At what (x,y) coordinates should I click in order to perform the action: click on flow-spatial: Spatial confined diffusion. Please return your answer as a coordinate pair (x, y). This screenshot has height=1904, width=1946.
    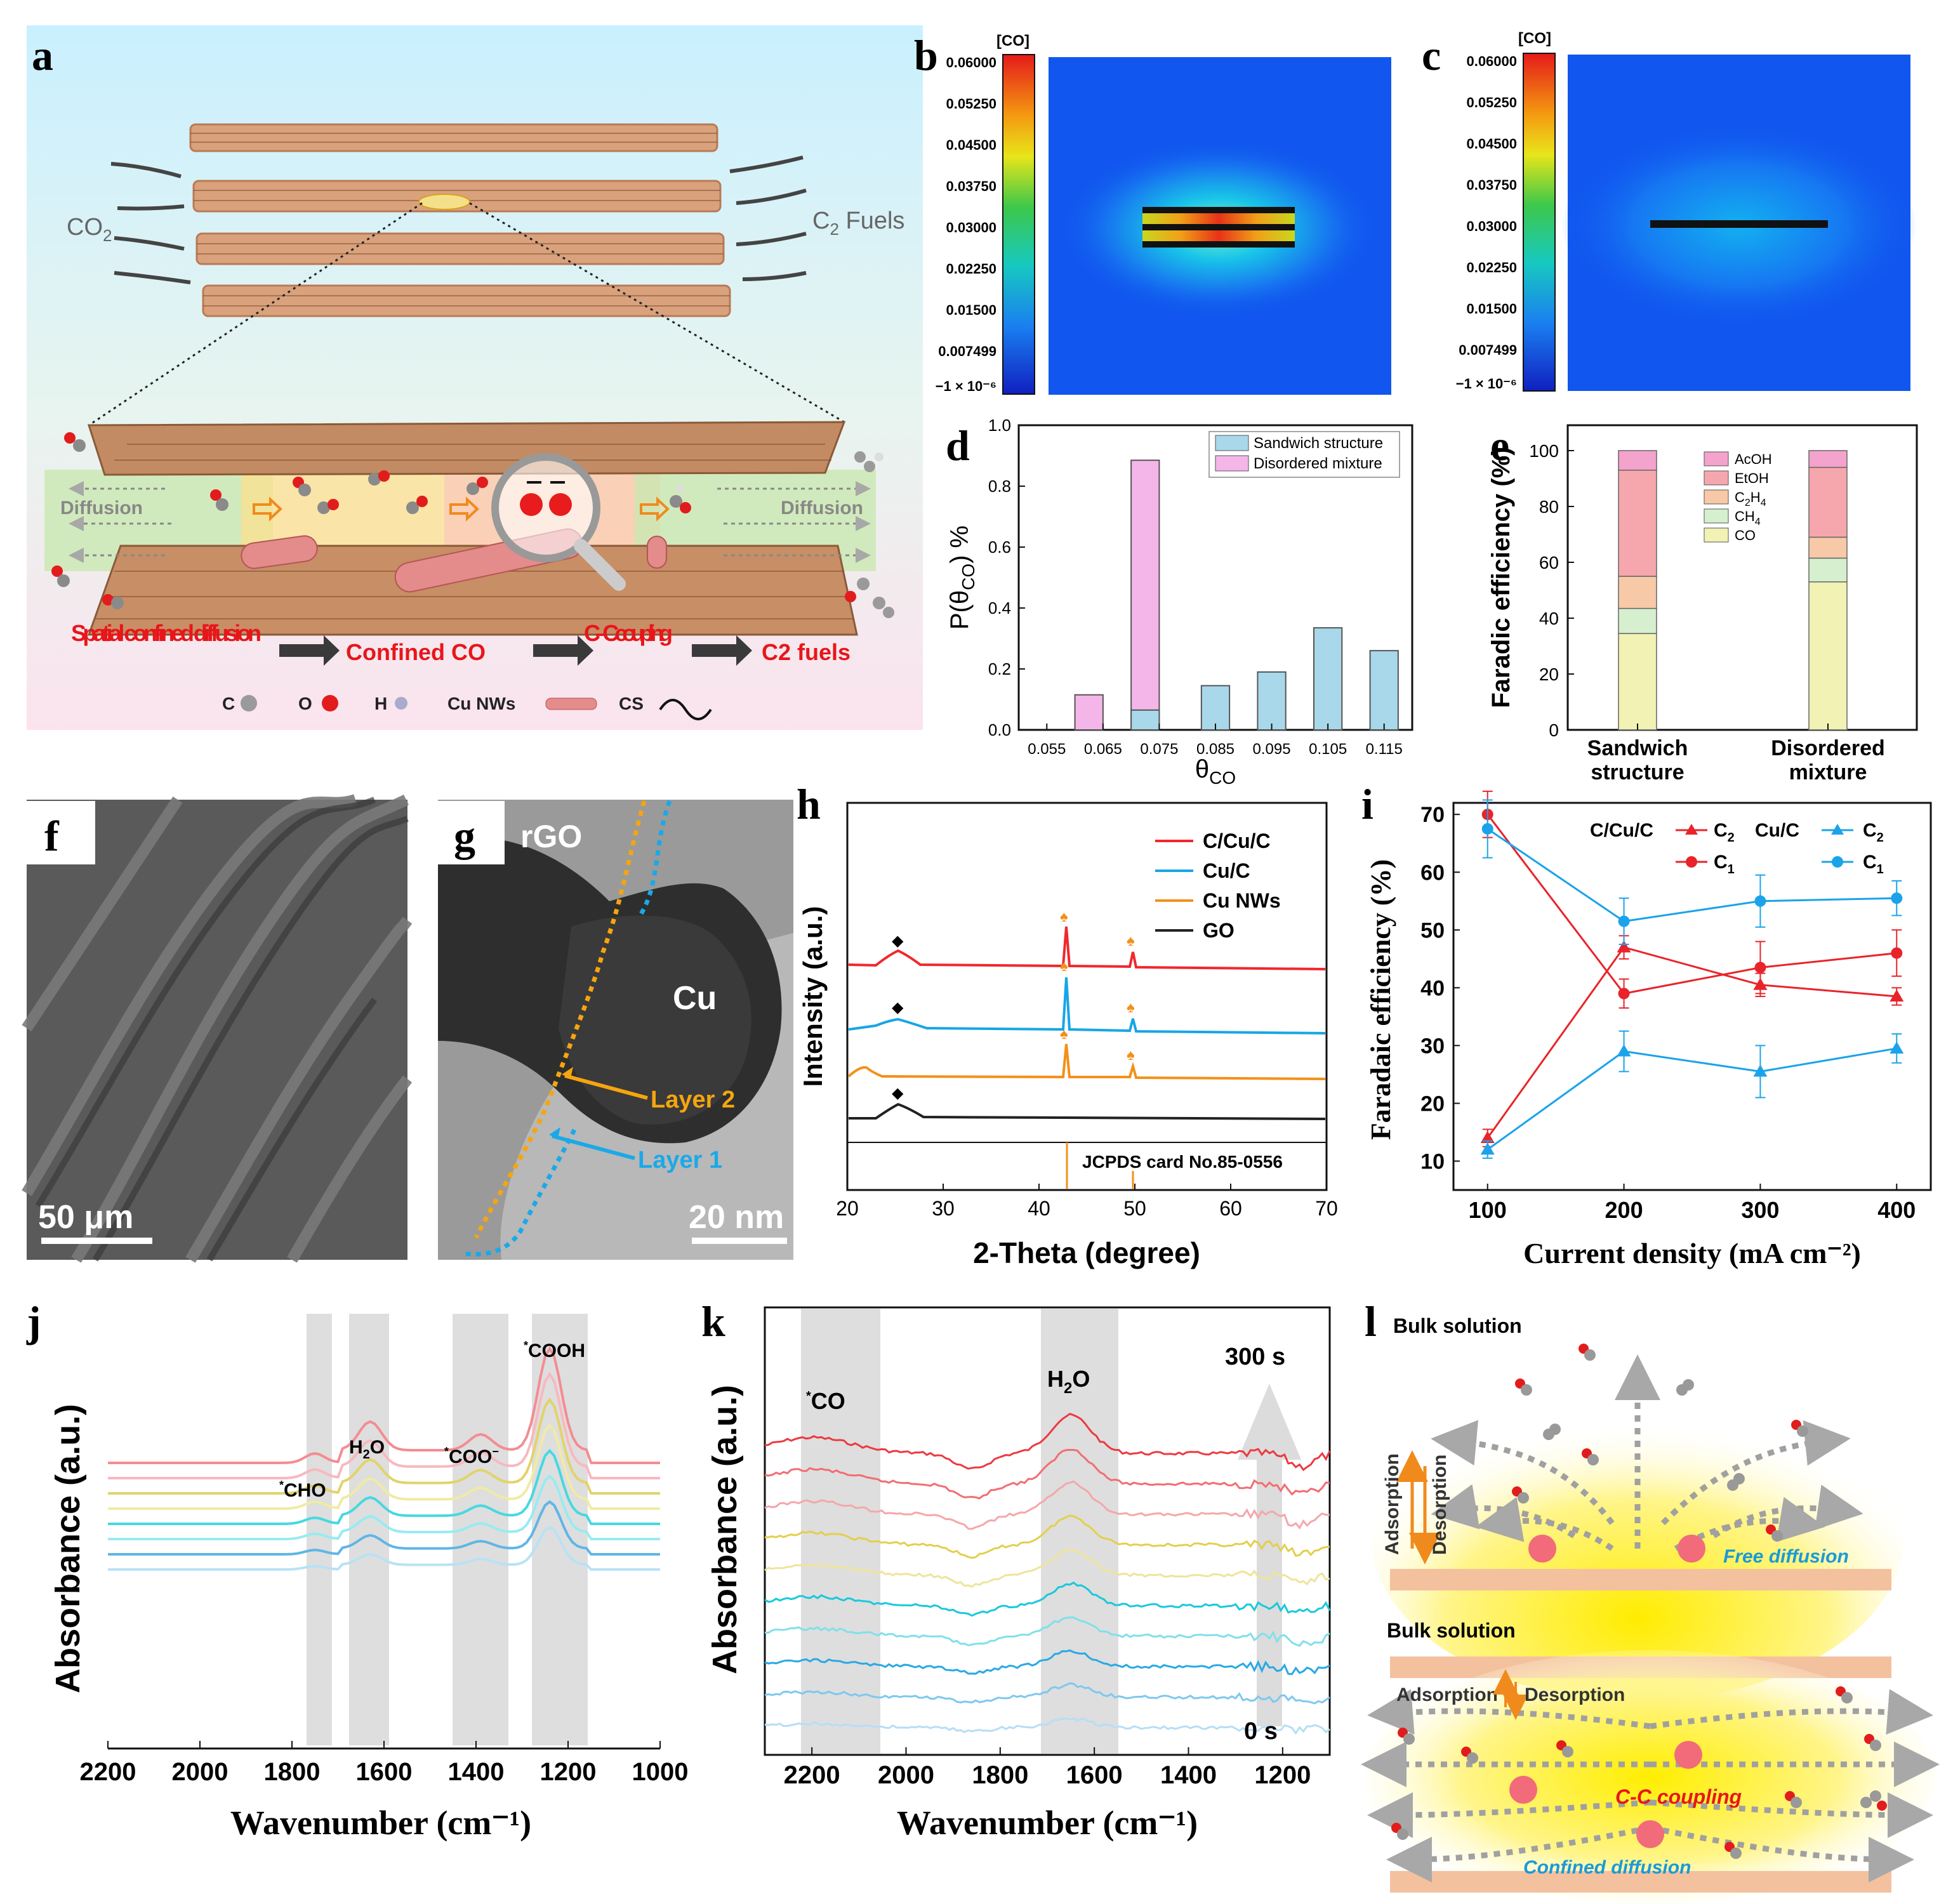
    Looking at the image, I should click on (166, 633).